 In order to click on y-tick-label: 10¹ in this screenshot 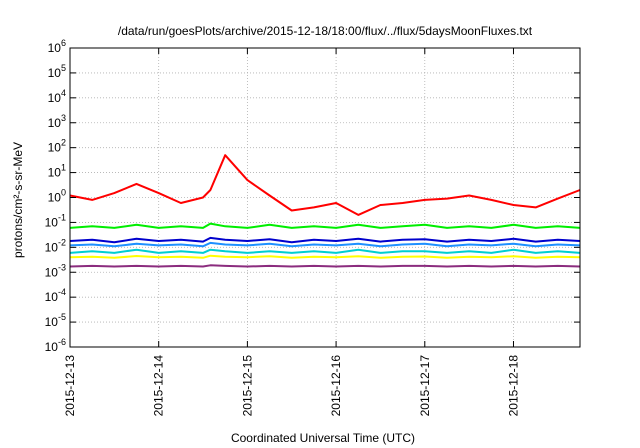, I will do `click(57, 171)`.